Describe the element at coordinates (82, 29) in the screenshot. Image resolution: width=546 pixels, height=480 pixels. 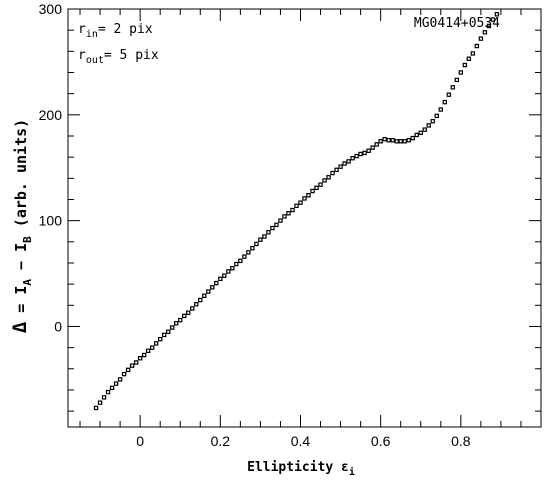
I see `r-in-symbol: r` at that location.